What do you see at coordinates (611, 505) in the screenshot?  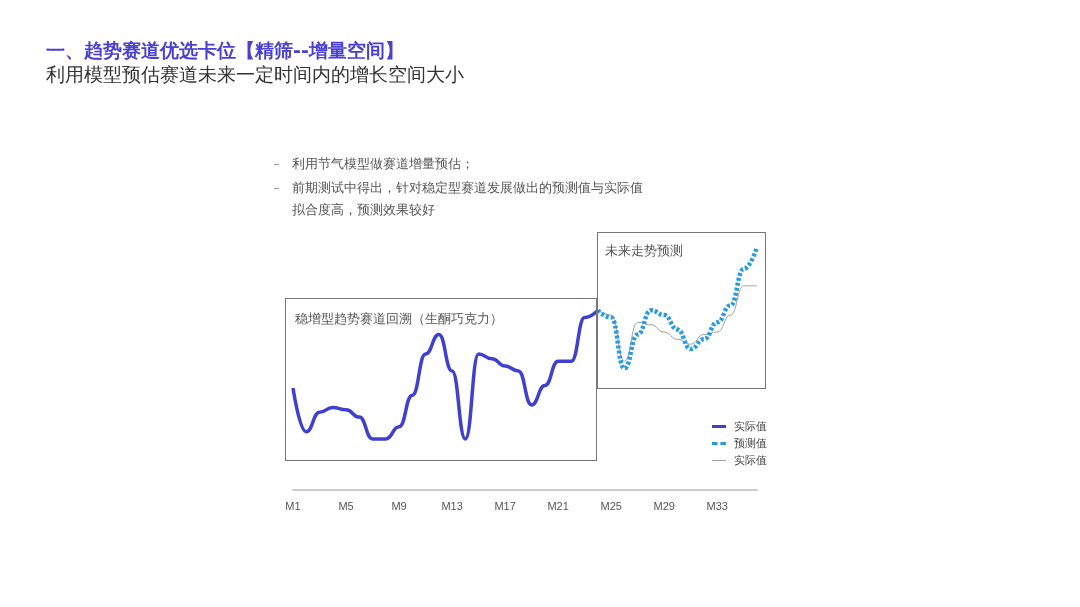 I see `x-tick-label: M25` at bounding box center [611, 505].